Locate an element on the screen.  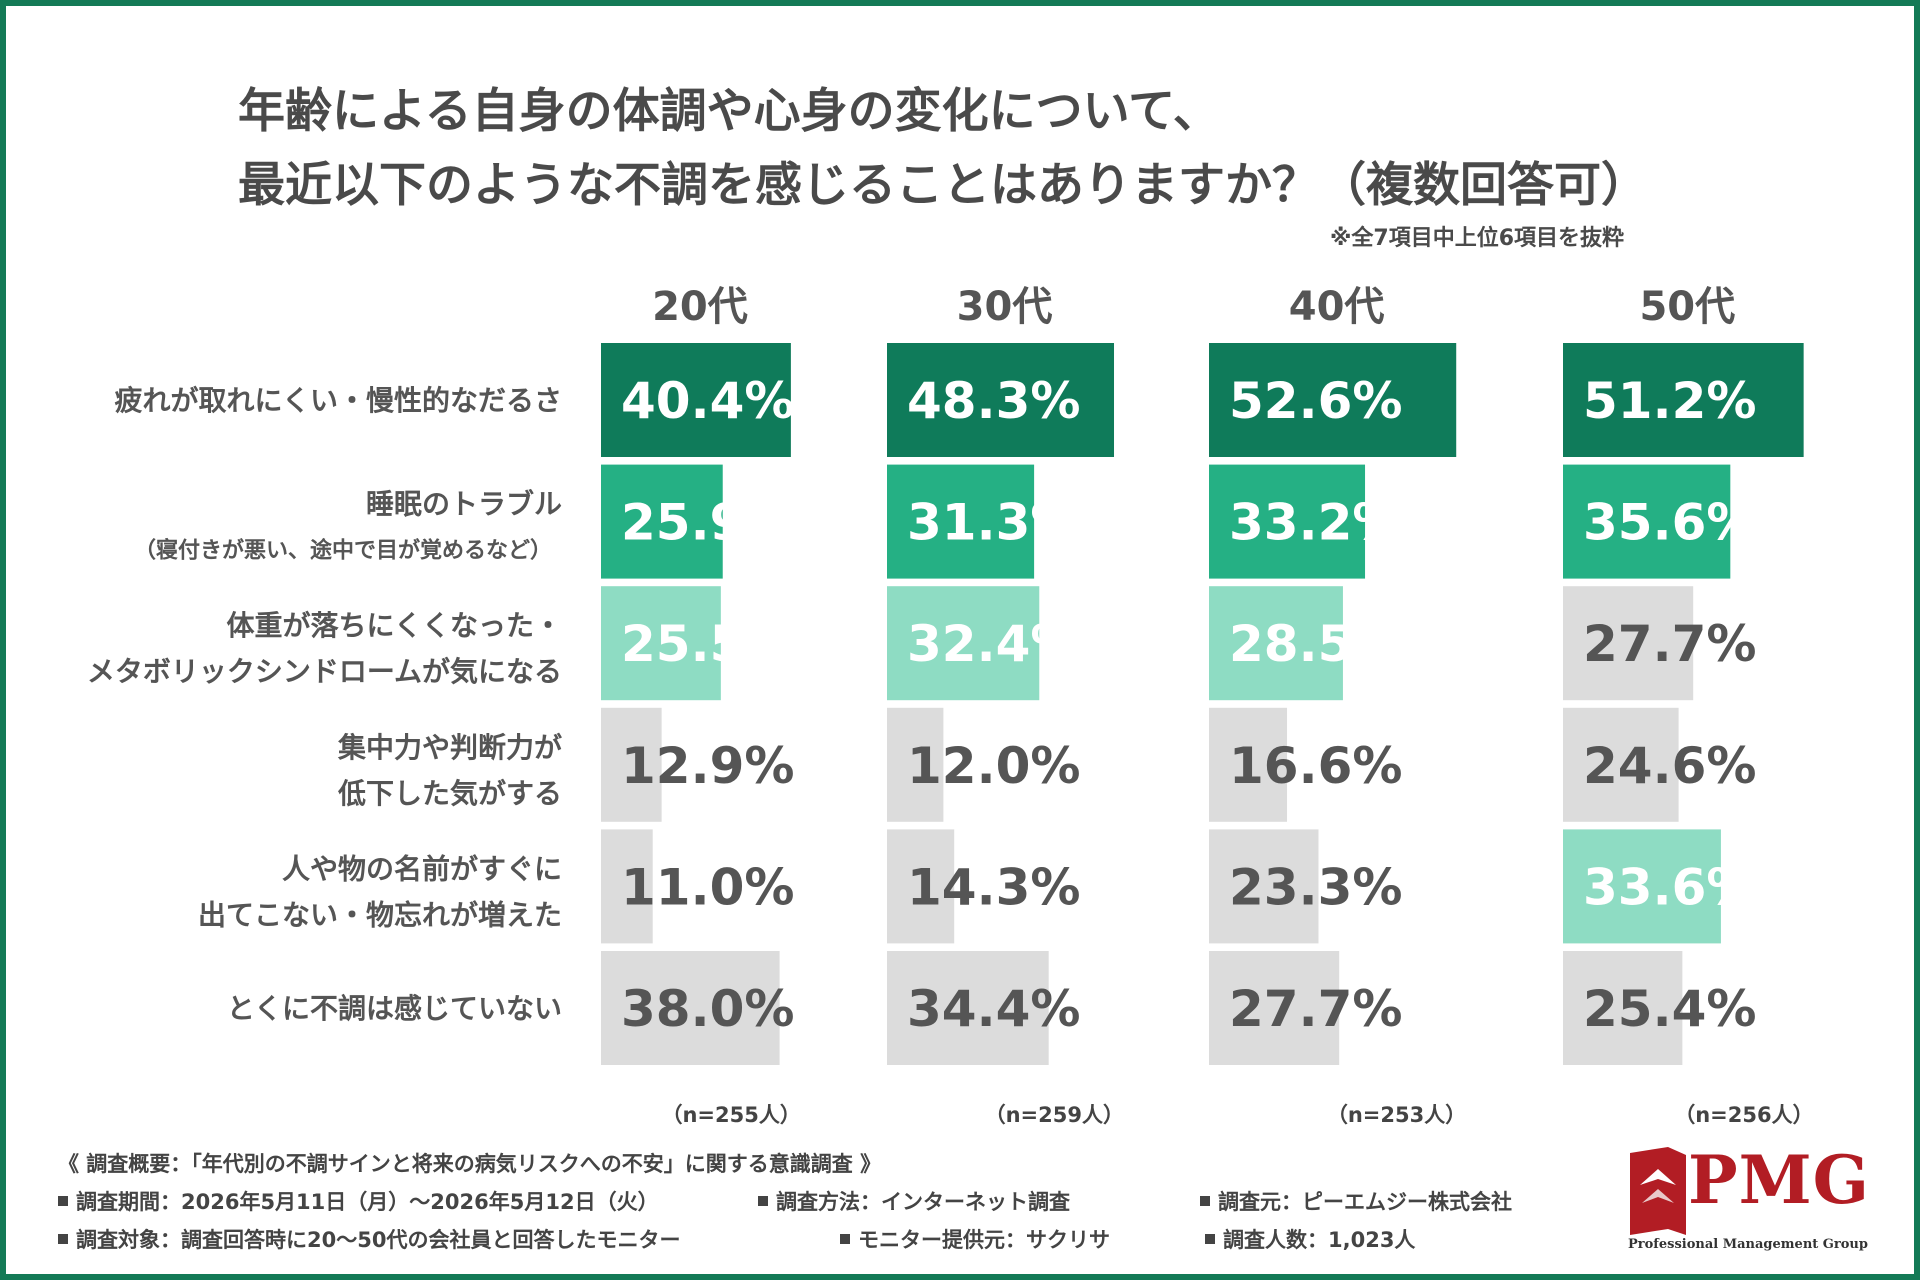
age-group-label: 30代 is located at coordinates (1005, 307).